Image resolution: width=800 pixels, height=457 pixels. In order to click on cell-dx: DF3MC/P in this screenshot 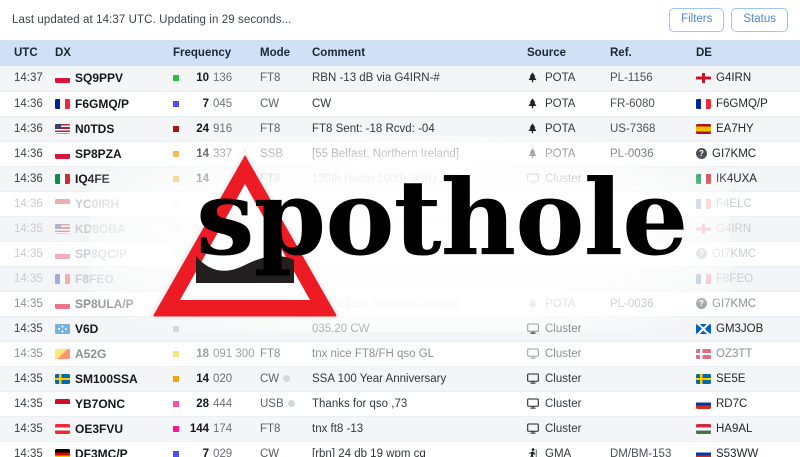, I will do `click(114, 449)`.